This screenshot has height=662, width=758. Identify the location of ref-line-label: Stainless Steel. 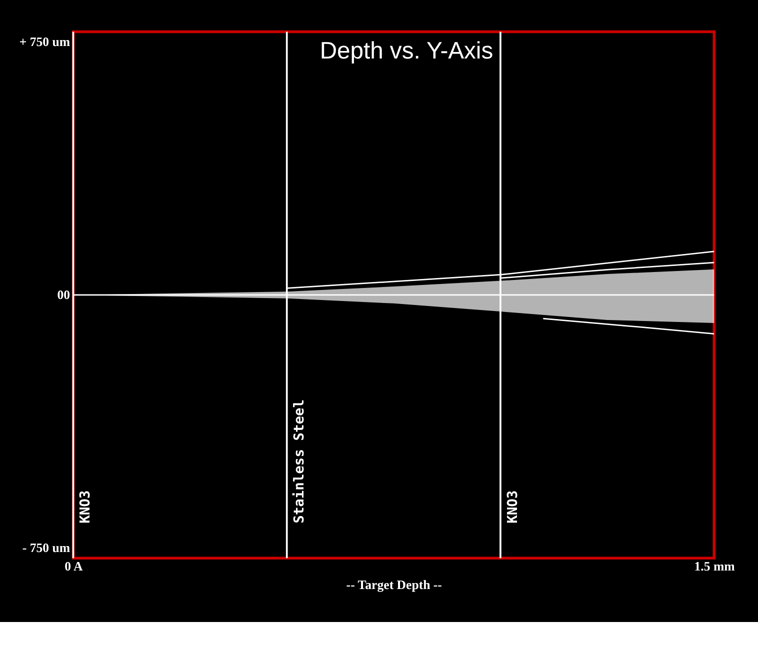
(299, 461).